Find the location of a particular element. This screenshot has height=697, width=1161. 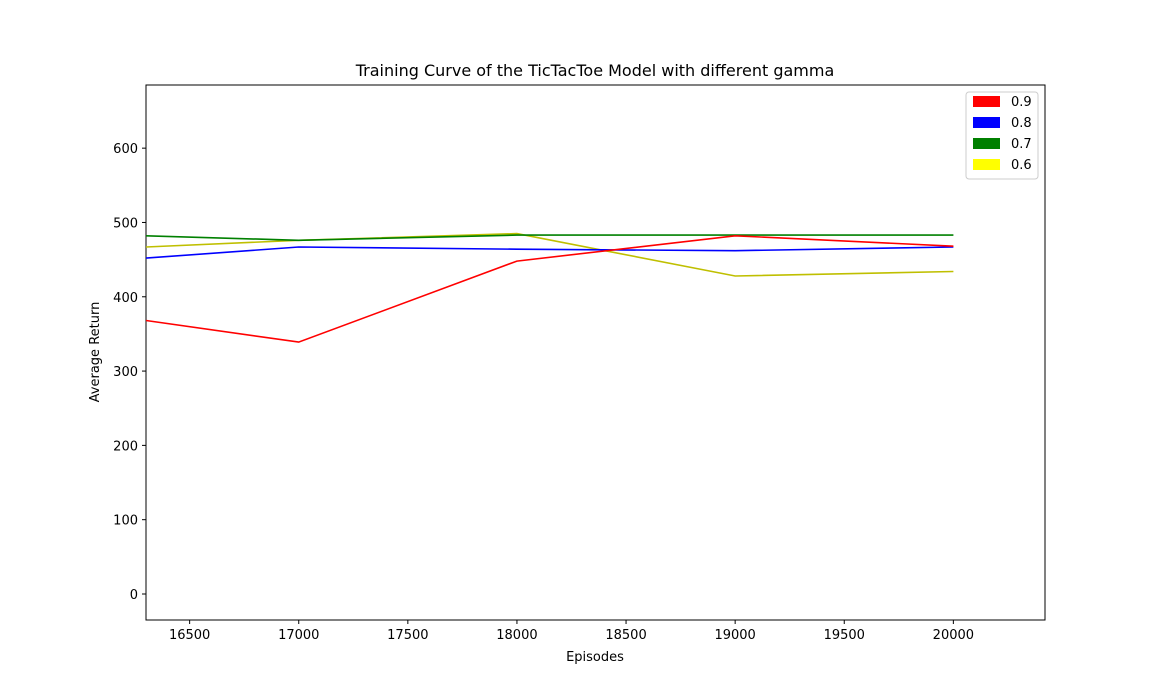

legend-label: 0.7 is located at coordinates (1021, 144).